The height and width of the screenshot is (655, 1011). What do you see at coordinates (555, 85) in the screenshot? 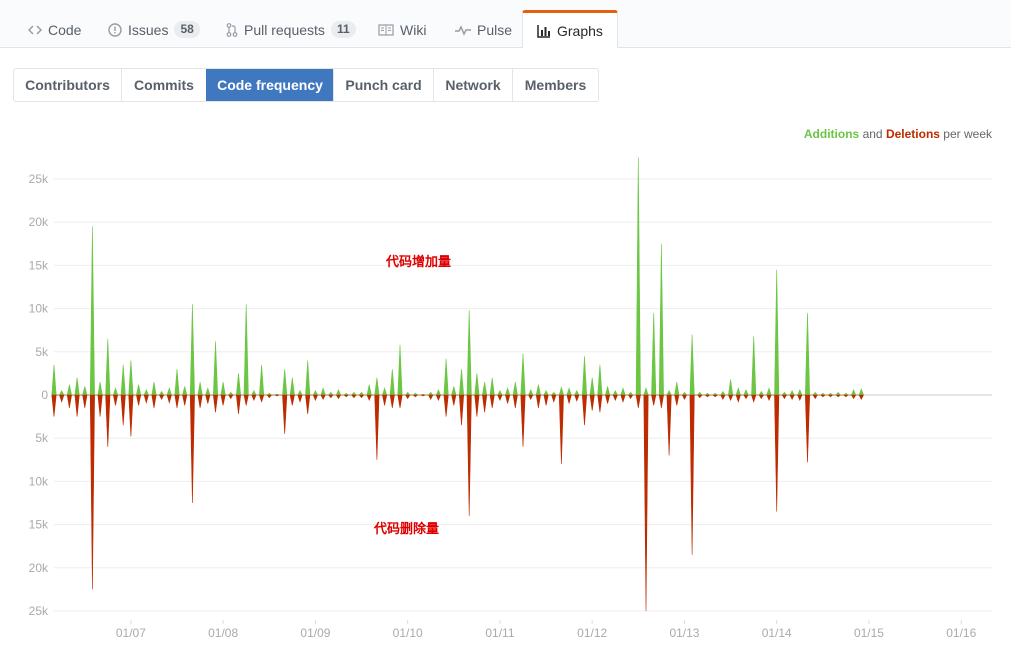
I see `subnav-members: Members` at bounding box center [555, 85].